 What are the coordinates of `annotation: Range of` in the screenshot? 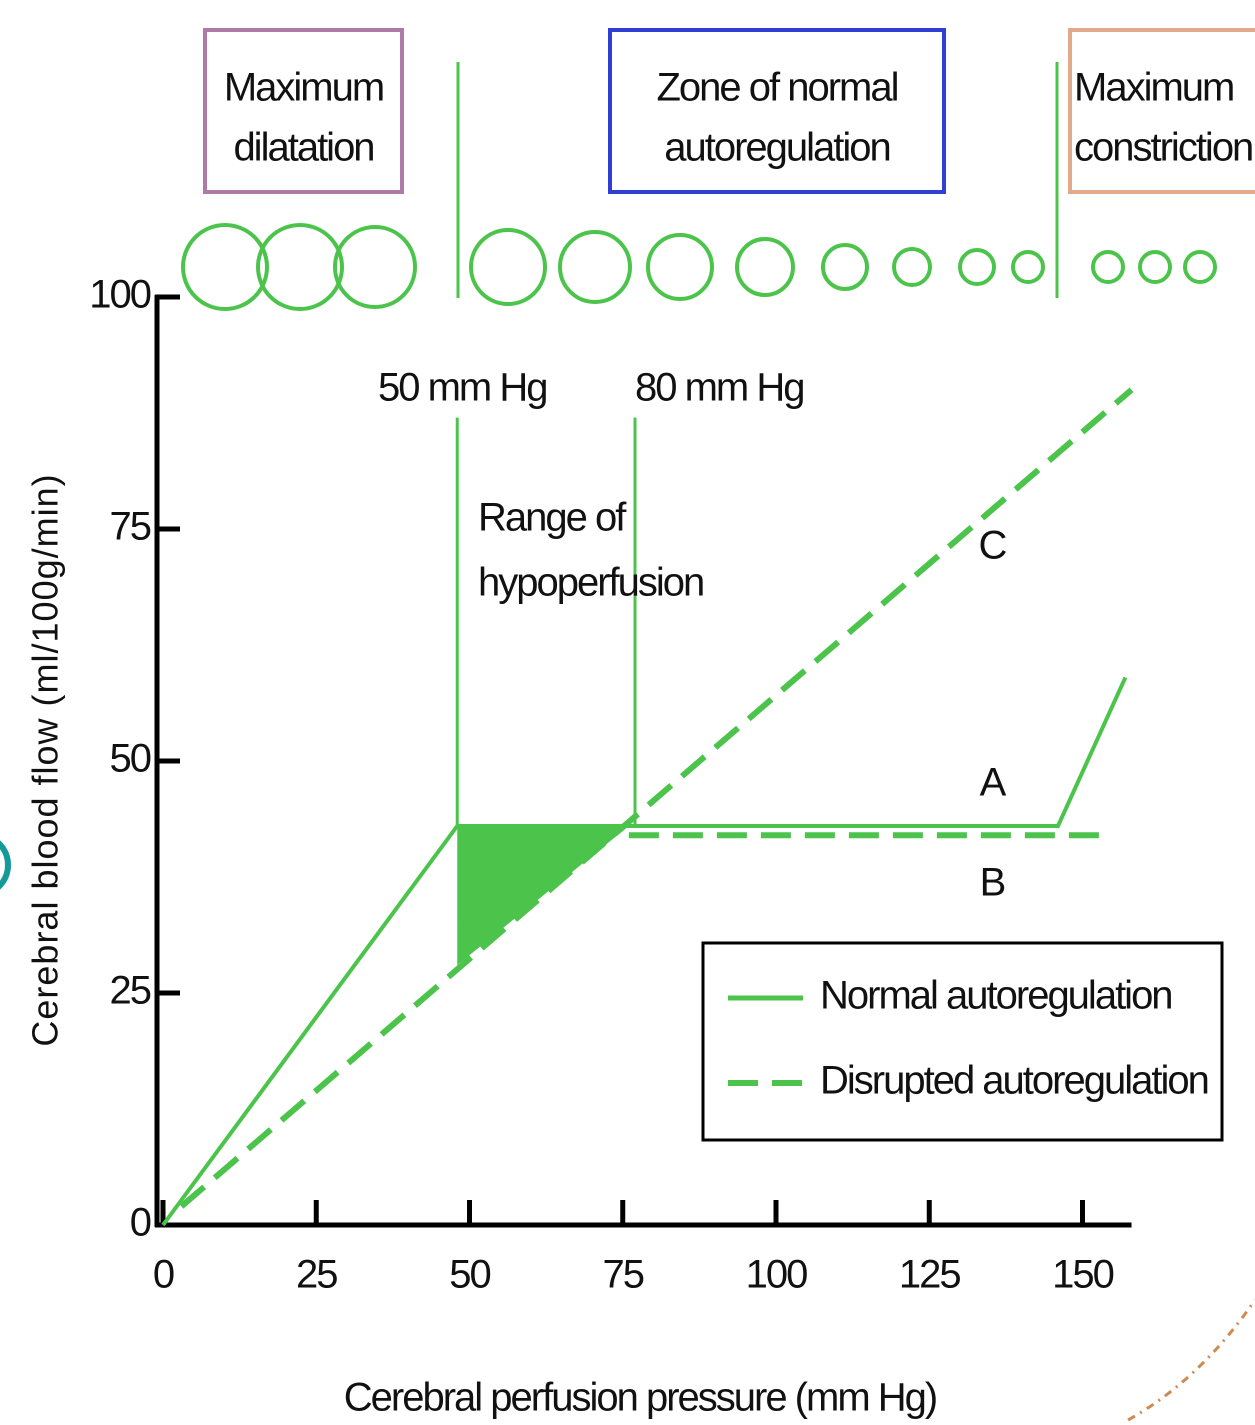 It's located at (552, 518).